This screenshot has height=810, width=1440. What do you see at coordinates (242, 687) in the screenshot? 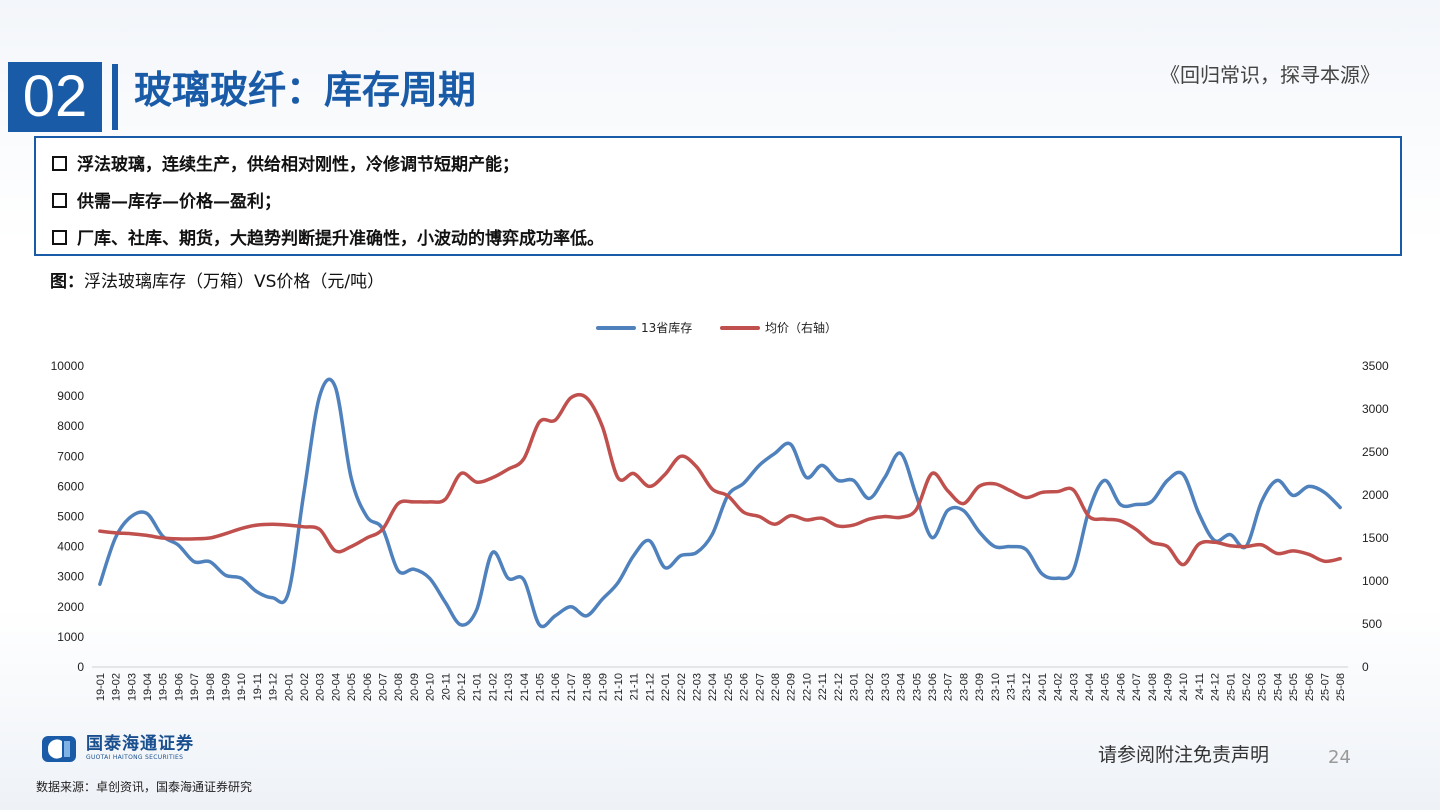
I see `x-tick-label: 19-10` at bounding box center [242, 687].